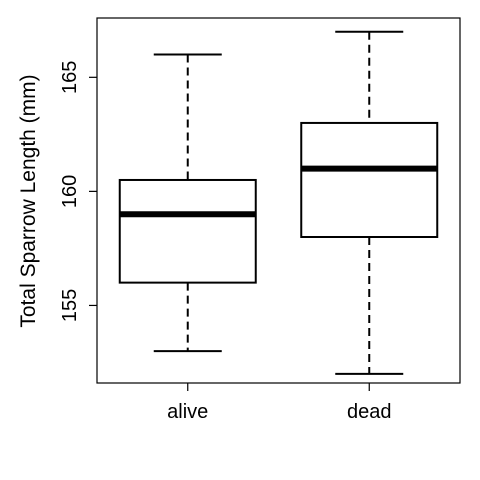  What do you see at coordinates (70, 191) in the screenshot?
I see `y-tick-label: 160` at bounding box center [70, 191].